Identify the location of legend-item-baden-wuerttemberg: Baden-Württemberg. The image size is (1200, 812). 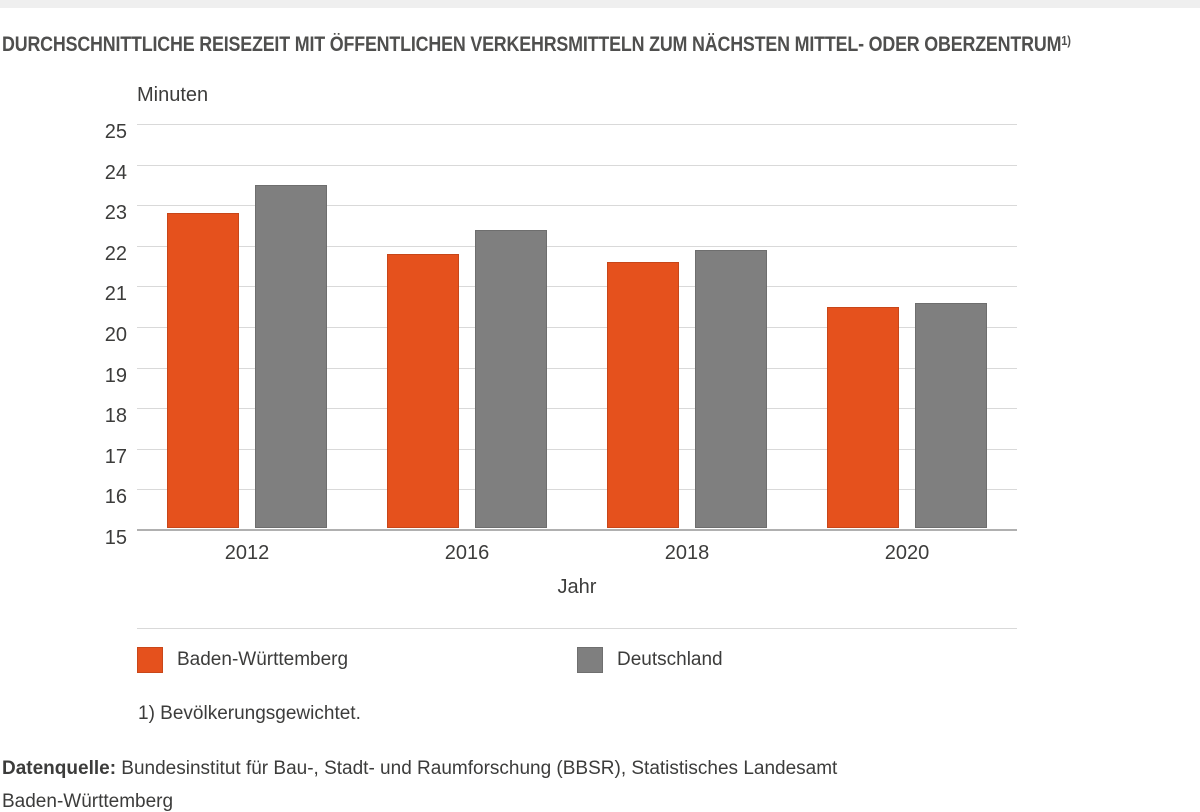
(242, 660).